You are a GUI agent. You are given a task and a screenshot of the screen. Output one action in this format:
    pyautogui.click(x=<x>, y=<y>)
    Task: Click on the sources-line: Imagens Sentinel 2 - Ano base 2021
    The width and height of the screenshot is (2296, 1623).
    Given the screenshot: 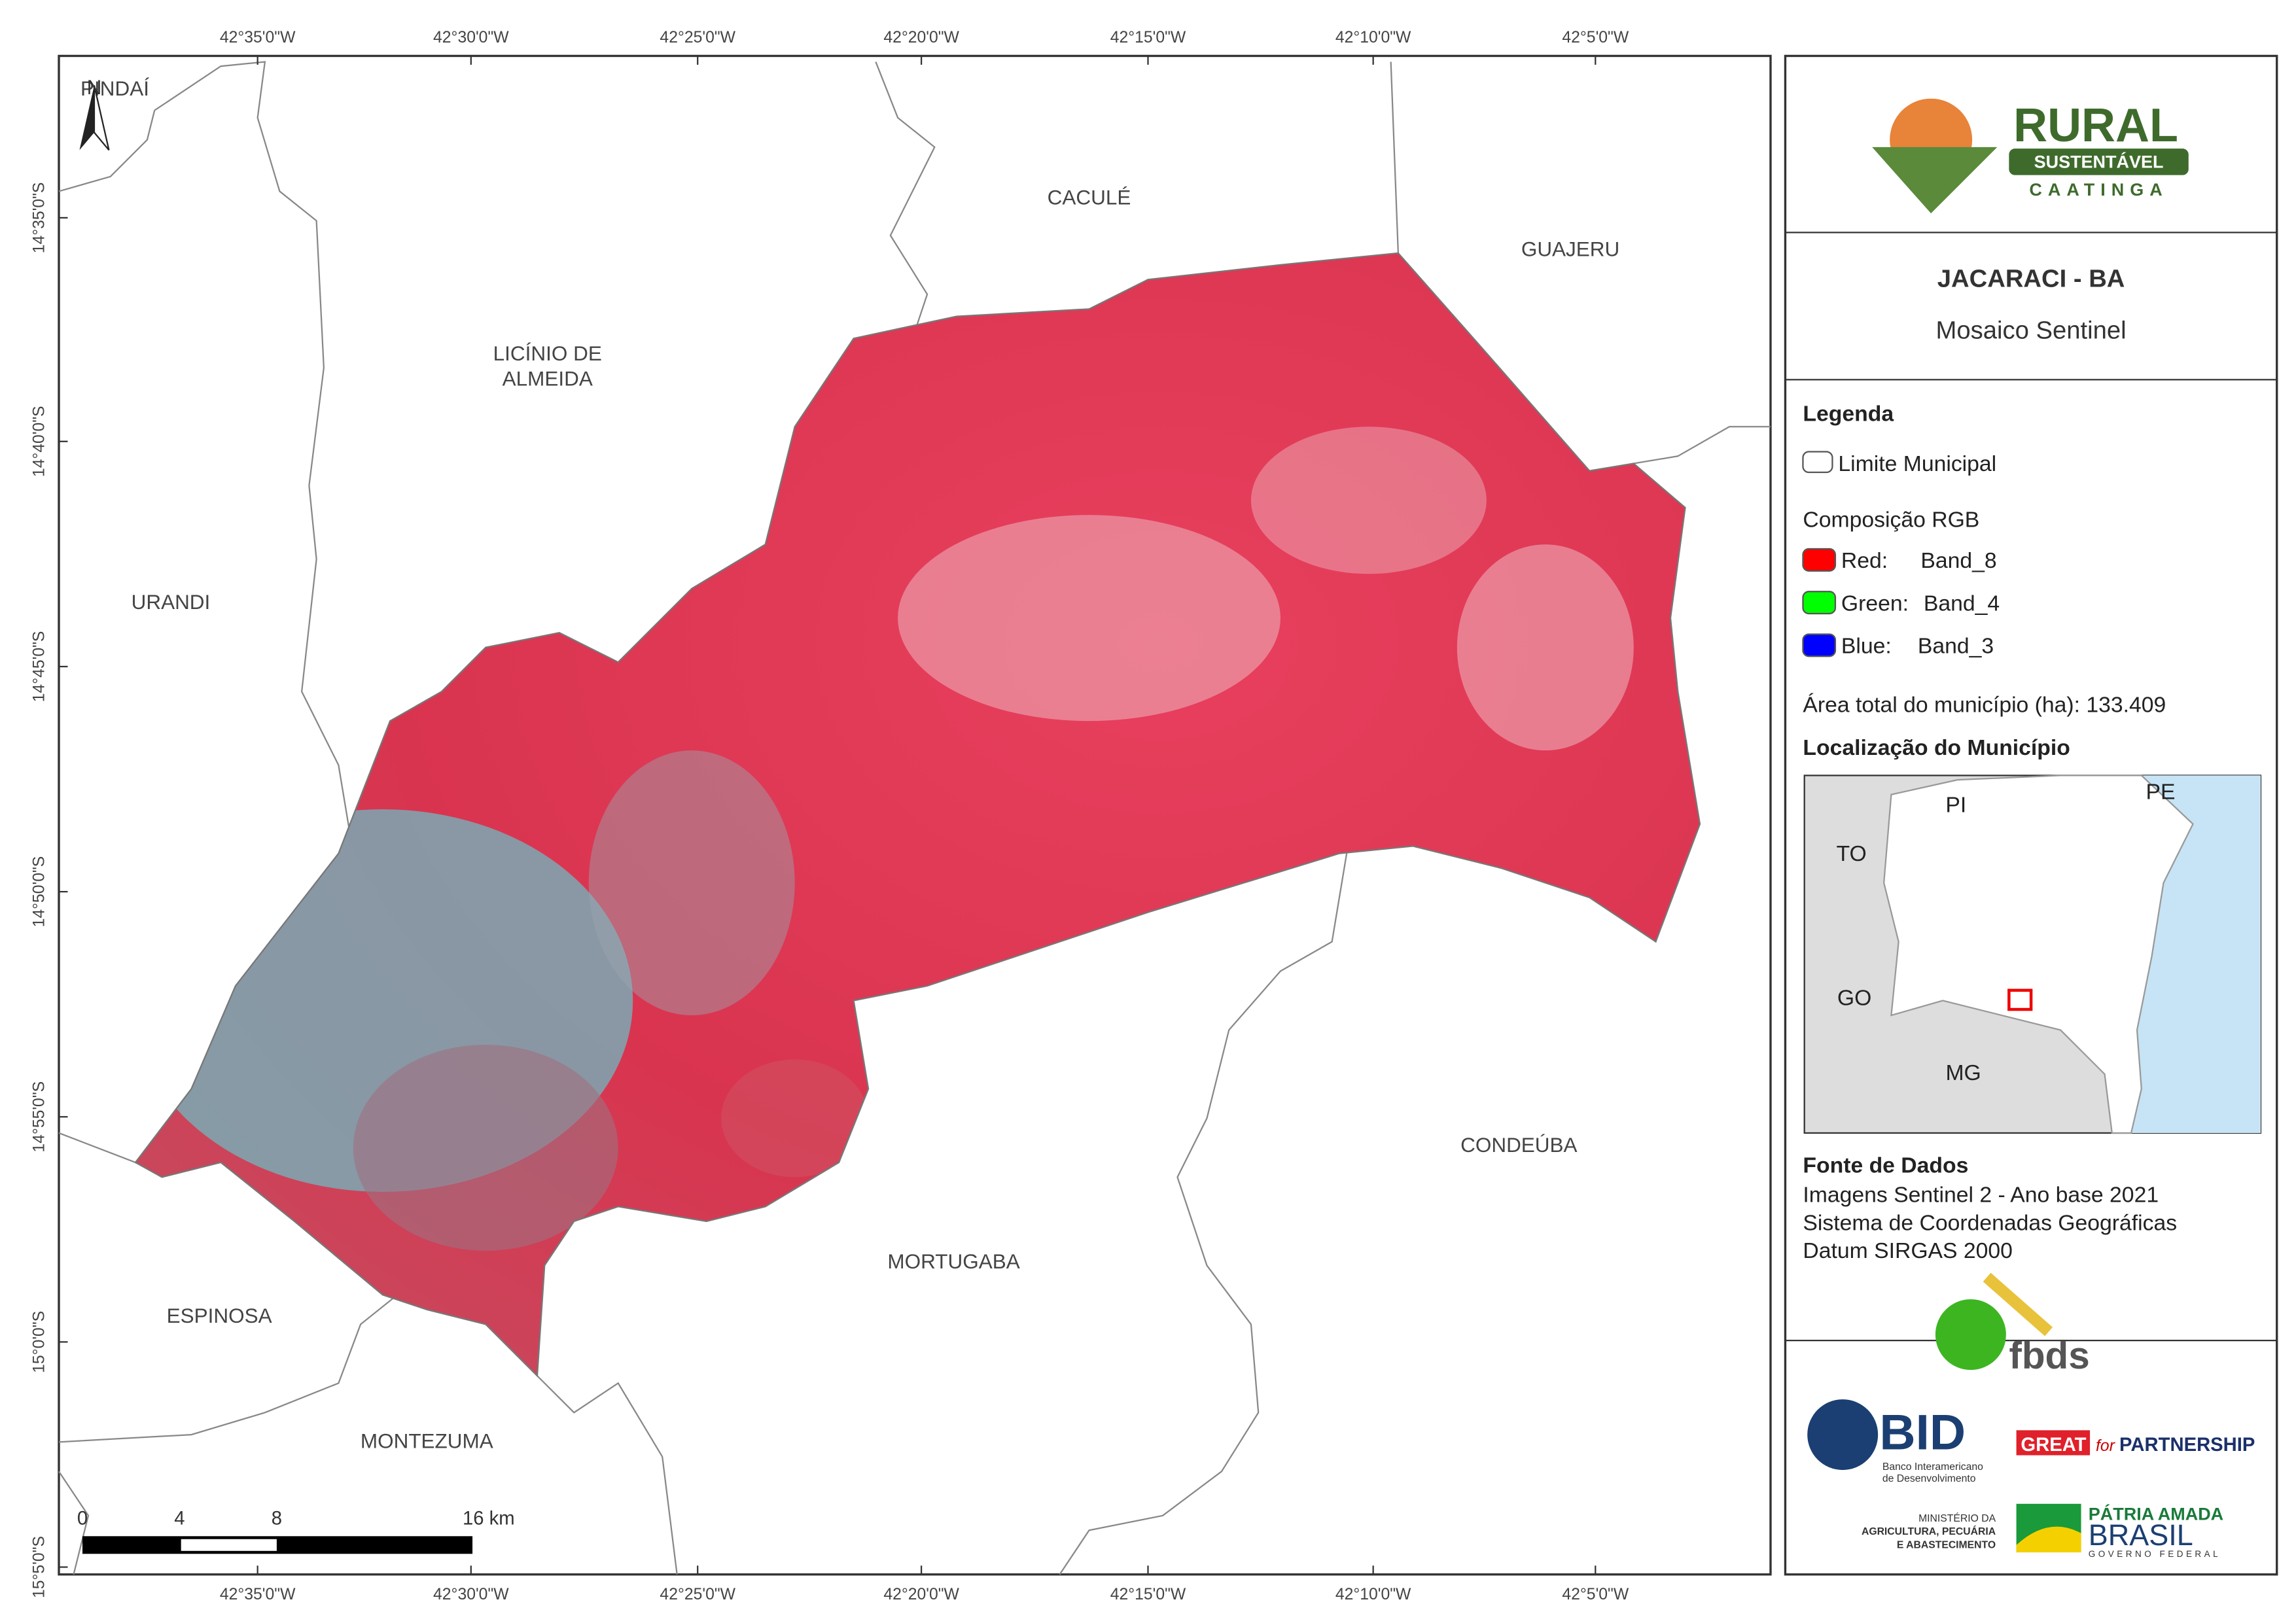 What is the action you would take?
    pyautogui.click(x=1981, y=1195)
    